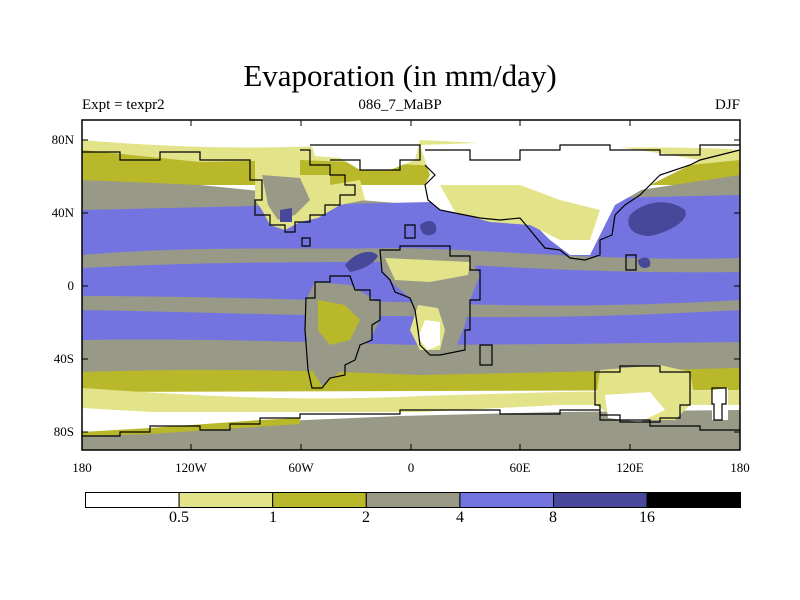  What do you see at coordinates (429, 335) in the screenshot?
I see `south-africa-white` at bounding box center [429, 335].